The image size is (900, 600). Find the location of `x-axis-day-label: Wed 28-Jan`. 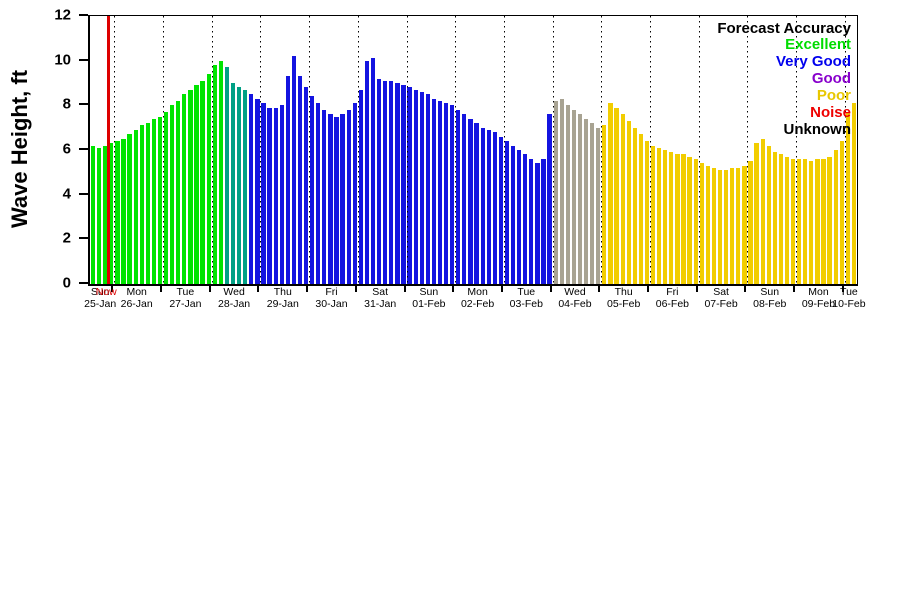

x-axis-day-label: Wed 28-Jan is located at coordinates (234, 298).